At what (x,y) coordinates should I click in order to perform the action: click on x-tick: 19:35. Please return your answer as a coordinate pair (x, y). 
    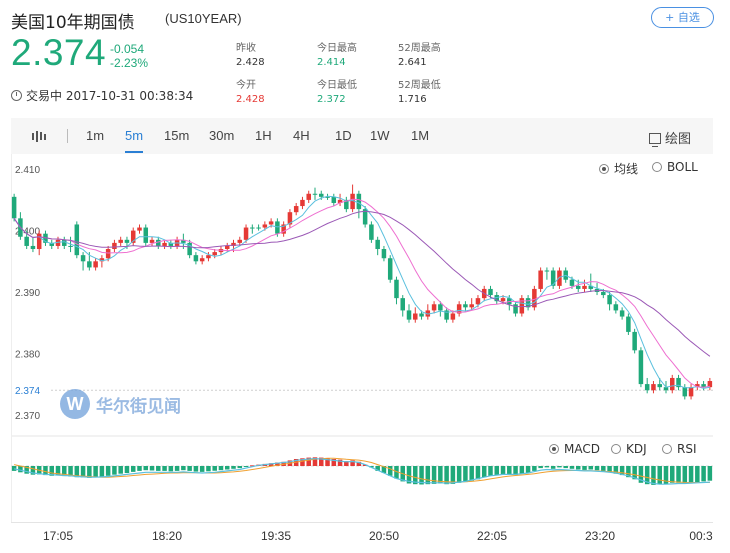
    Looking at the image, I should click on (276, 536).